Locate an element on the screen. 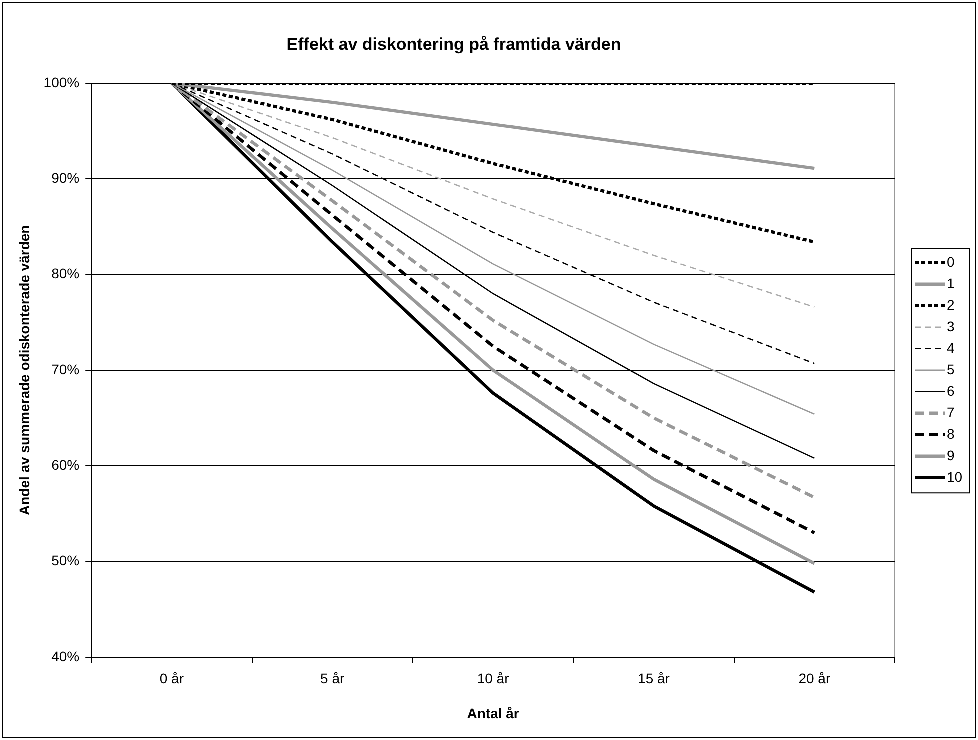 Image resolution: width=978 pixels, height=740 pixels. legend-label: 5 is located at coordinates (951, 369).